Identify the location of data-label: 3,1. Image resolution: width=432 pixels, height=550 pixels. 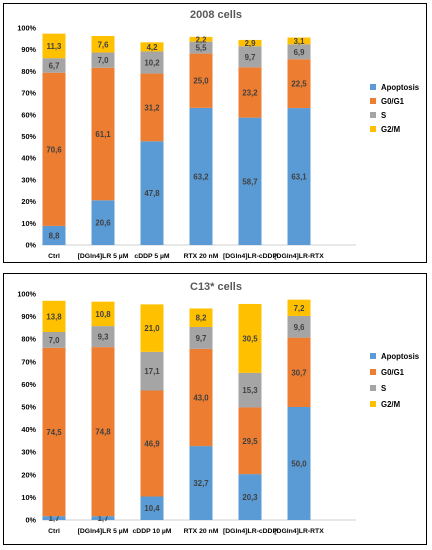
(300, 41).